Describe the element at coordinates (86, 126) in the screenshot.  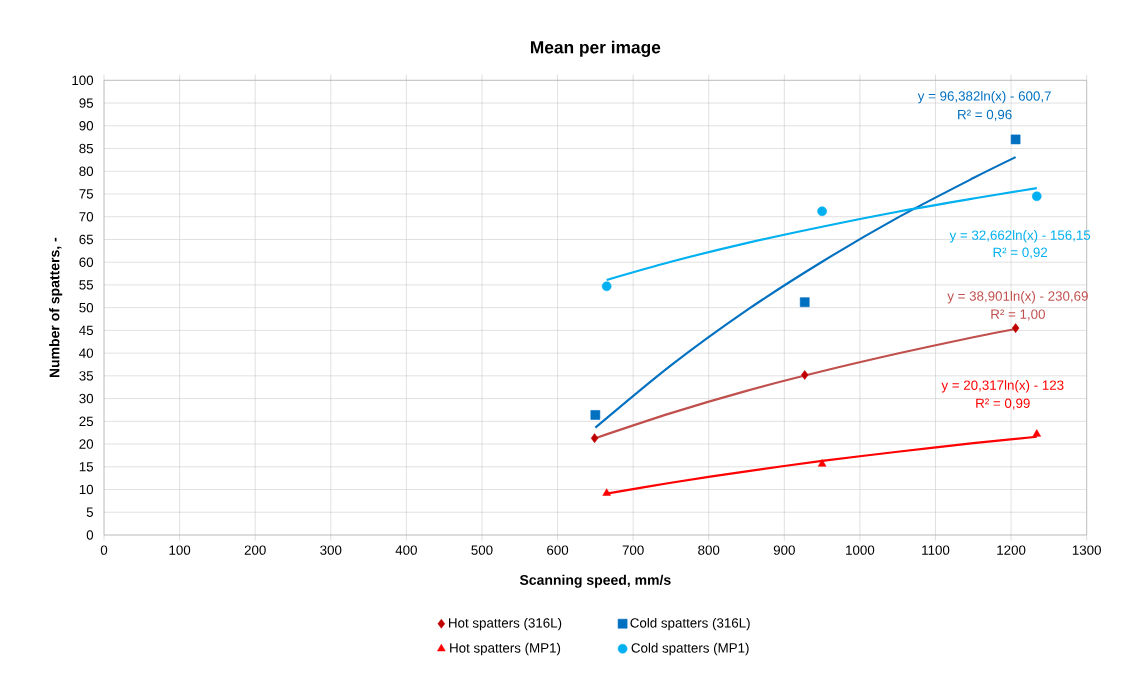
I see `y-tick-label: 90` at that location.